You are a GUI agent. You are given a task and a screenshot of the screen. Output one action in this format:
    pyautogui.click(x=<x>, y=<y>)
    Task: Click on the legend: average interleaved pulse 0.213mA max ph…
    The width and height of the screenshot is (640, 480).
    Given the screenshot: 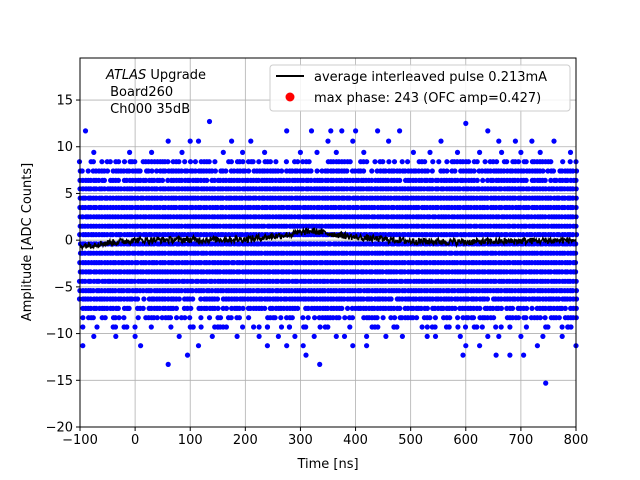 What is the action you would take?
    pyautogui.click(x=420, y=88)
    